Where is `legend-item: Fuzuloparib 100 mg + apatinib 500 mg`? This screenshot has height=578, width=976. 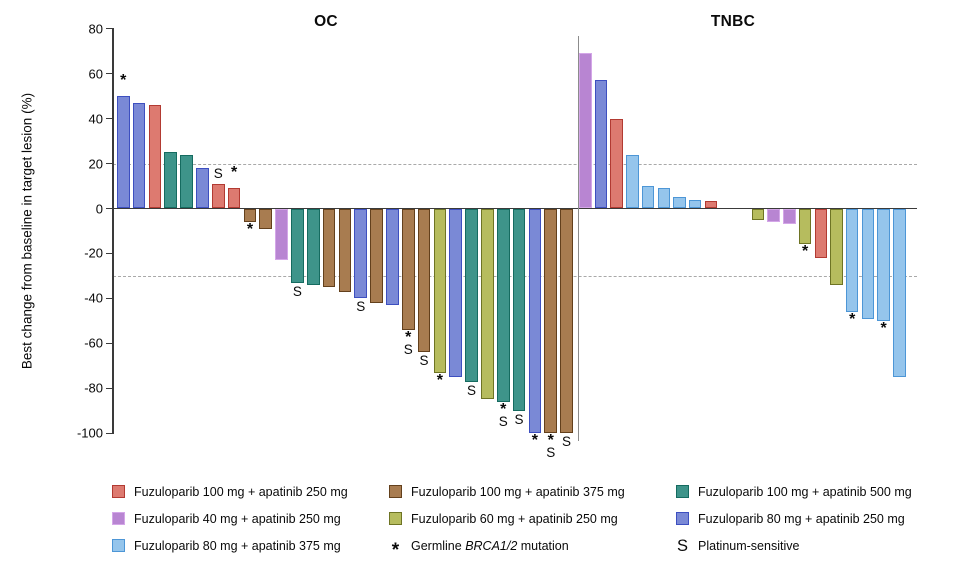 legend-item: Fuzuloparib 100 mg + apatinib 500 mg is located at coordinates (794, 491).